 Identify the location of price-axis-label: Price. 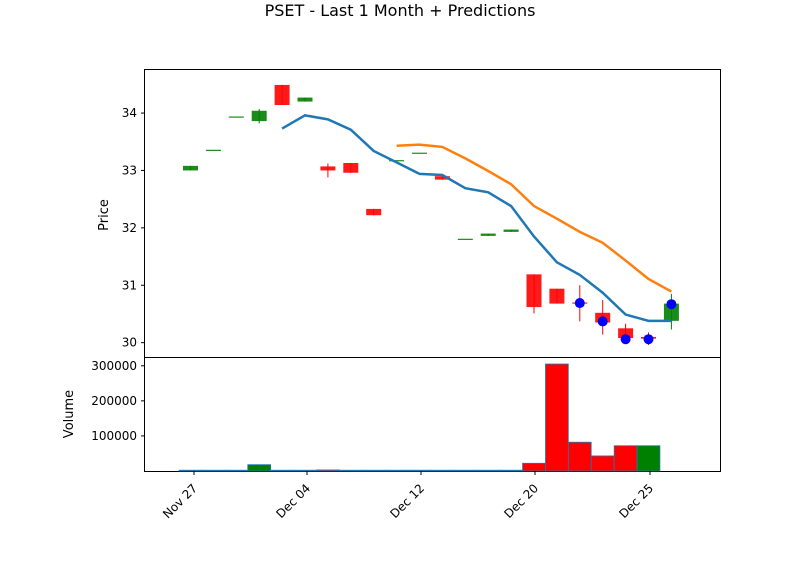
(104, 215).